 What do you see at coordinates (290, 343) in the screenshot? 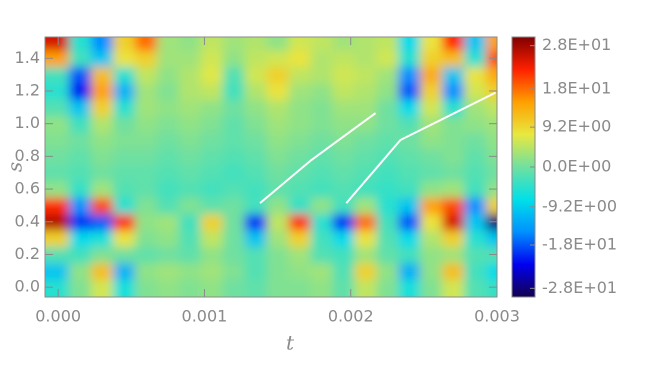
I see `x-axis-label: t` at bounding box center [290, 343].